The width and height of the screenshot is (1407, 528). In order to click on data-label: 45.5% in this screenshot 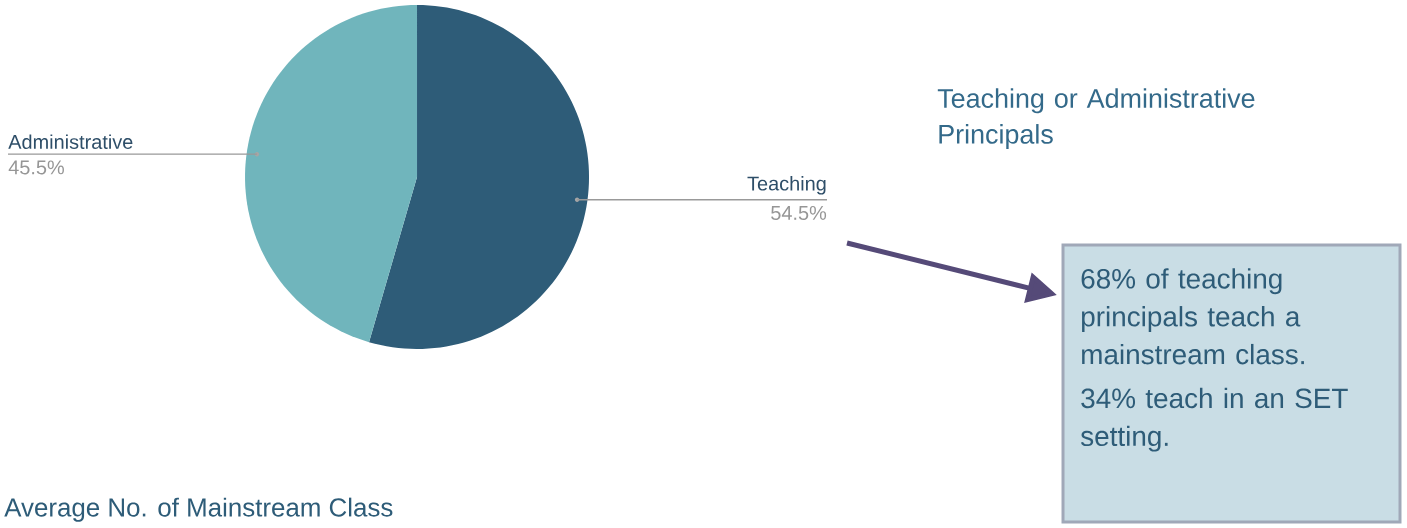, I will do `click(36, 167)`.